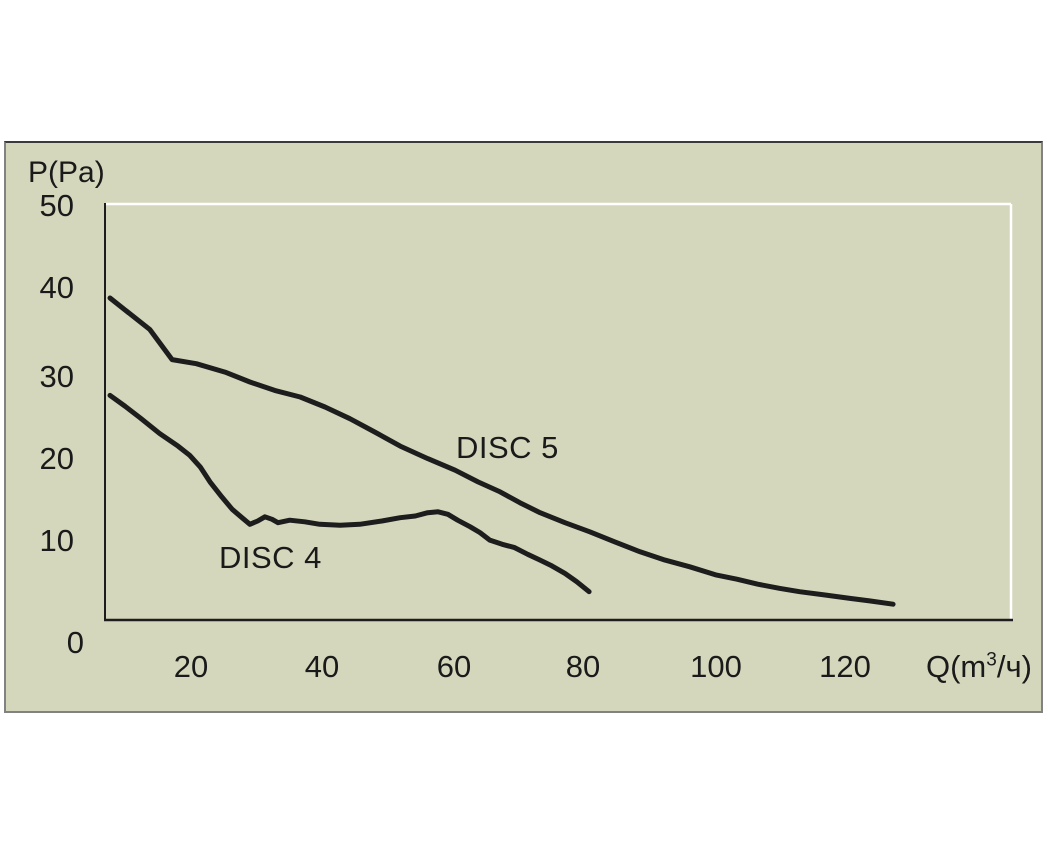 The image size is (1048, 858). Describe the element at coordinates (991, 660) in the screenshot. I see `x-axis-title-sup: 3` at that location.